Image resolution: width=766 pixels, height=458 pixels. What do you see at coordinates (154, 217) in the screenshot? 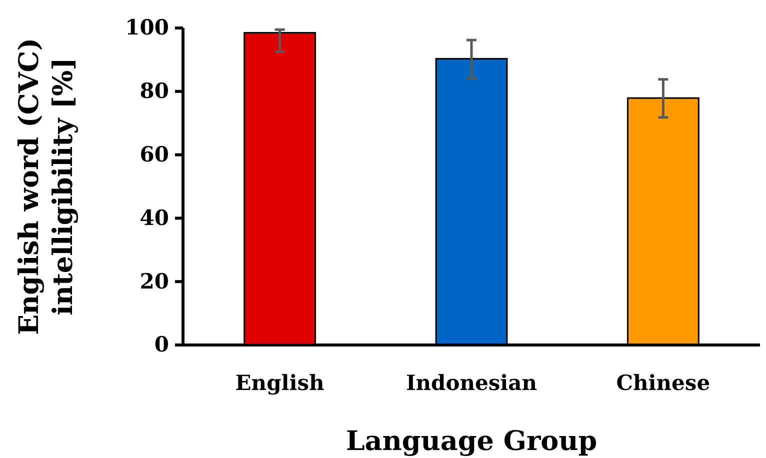
I see `y-tick-label: 40` at bounding box center [154, 217].